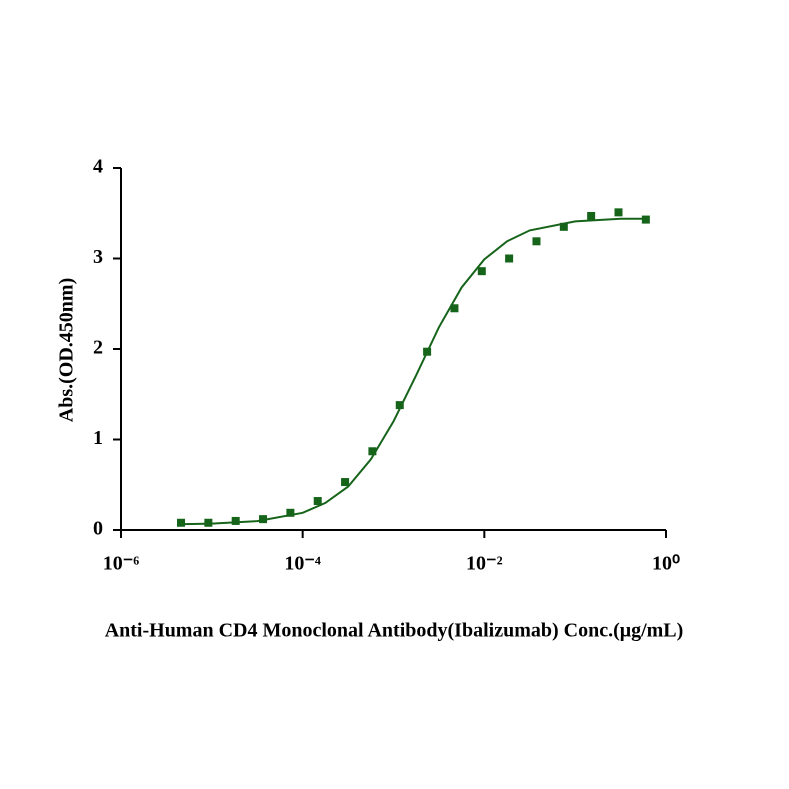 The image size is (789, 789). Describe the element at coordinates (484, 564) in the screenshot. I see `x-tick-label: 10⁻²` at that location.